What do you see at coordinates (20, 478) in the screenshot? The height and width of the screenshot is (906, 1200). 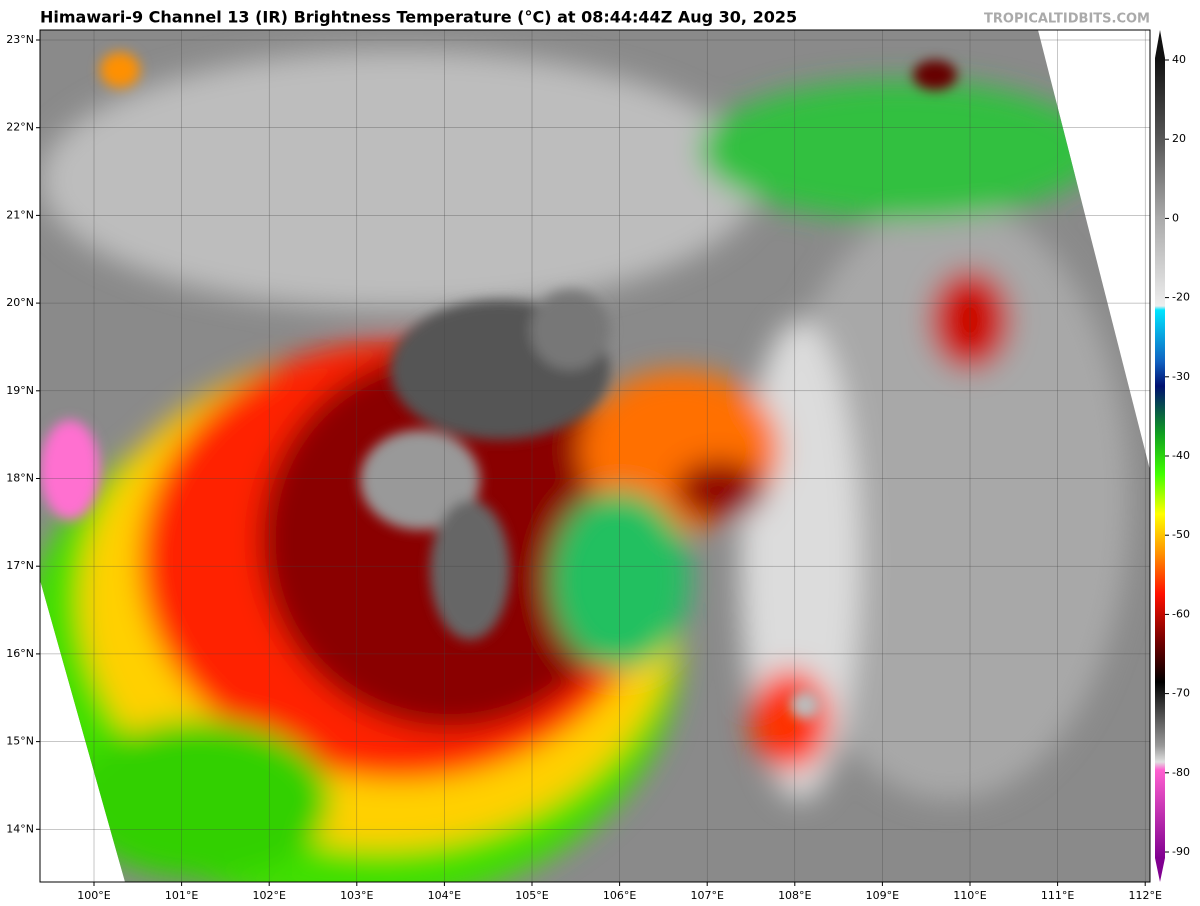 I see `lat-label: 18°N` at bounding box center [20, 478].